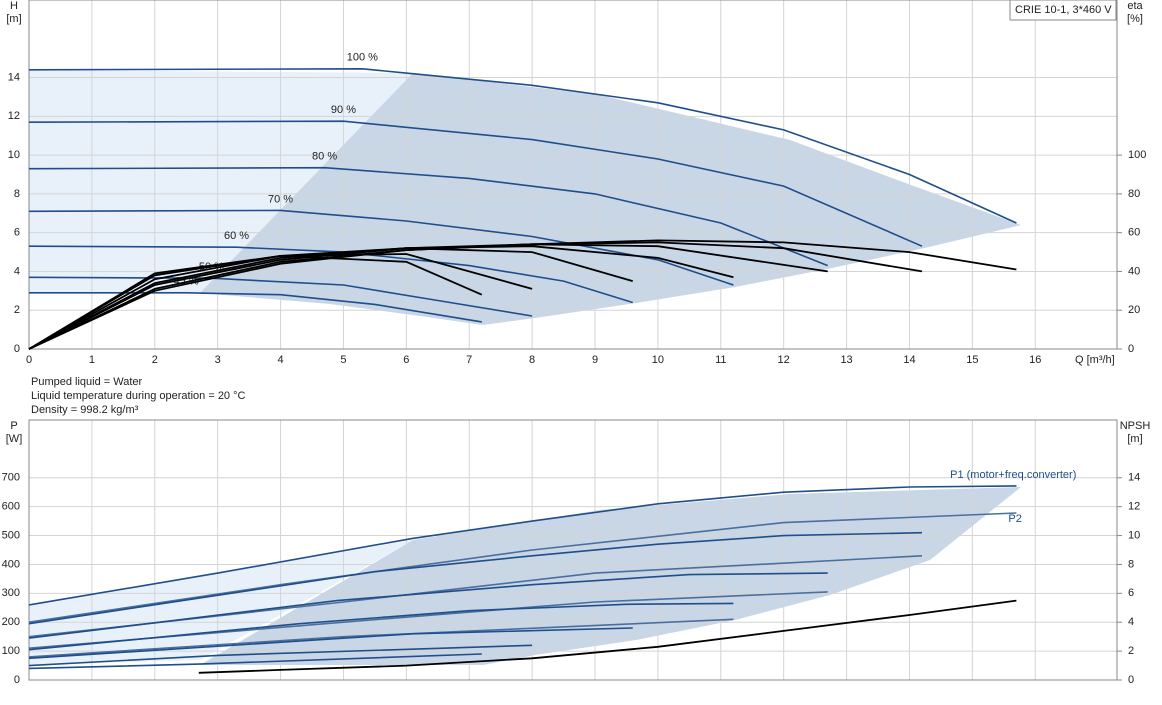  Describe the element at coordinates (1134, 507) in the screenshot. I see `y2-tick-label: 12` at that location.